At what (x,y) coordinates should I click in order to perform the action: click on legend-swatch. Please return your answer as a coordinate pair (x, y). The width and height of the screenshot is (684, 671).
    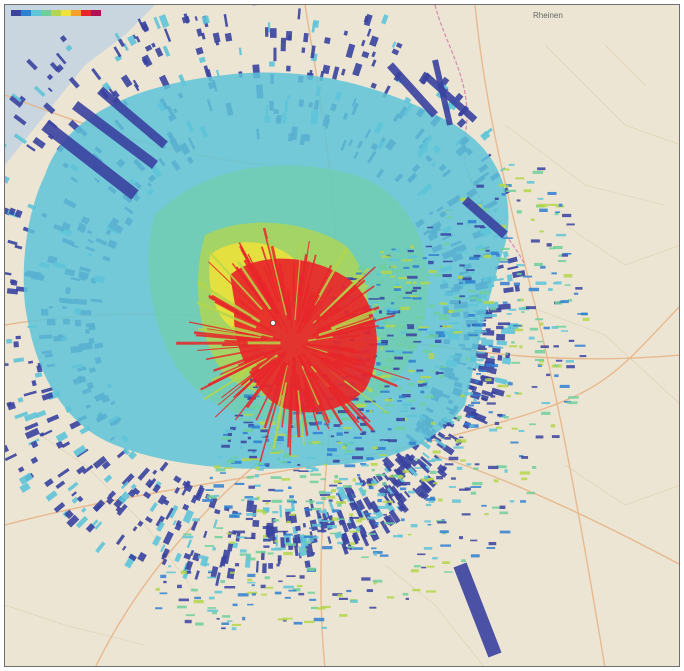
    Looking at the image, I should click on (46, 13).